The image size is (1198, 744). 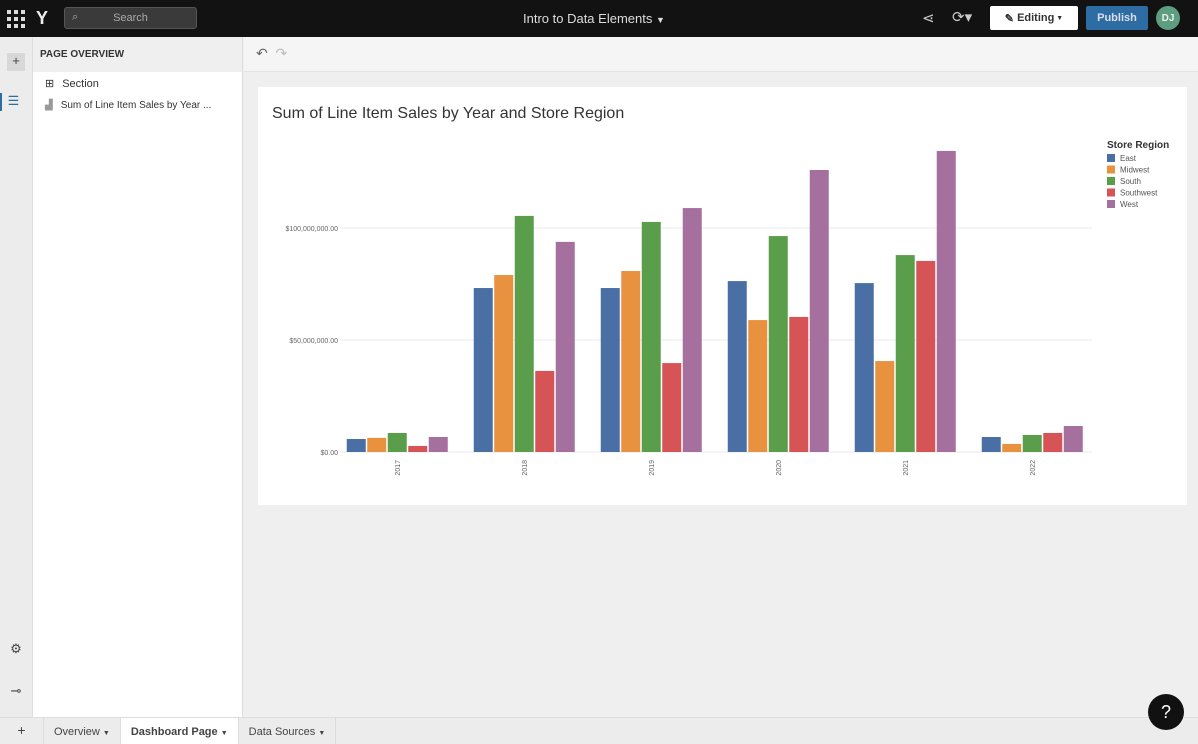 What do you see at coordinates (16, 377) in the screenshot?
I see `icon-rail: + ☰ ⚙ ⊸` at bounding box center [16, 377].